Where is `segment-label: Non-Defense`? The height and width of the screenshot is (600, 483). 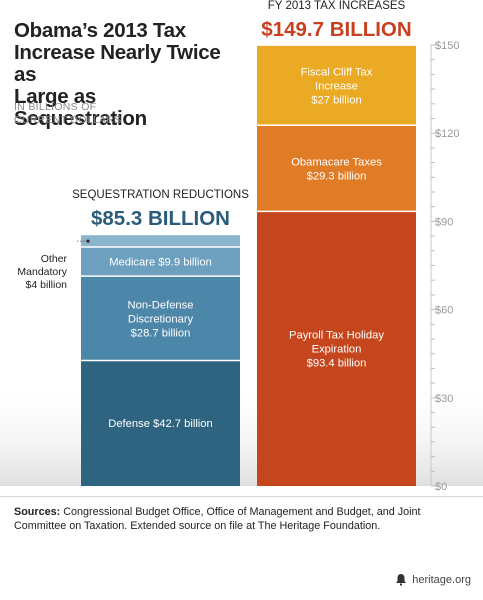
segment-label: Non-Defense is located at coordinates (161, 305).